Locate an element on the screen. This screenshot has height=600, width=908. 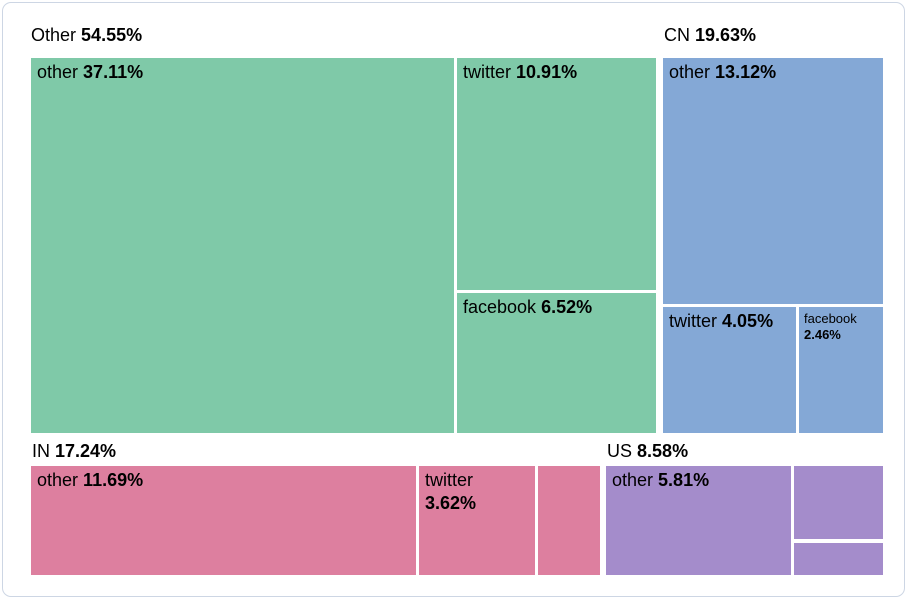
group-header-cn: CN 19.63% is located at coordinates (710, 35).